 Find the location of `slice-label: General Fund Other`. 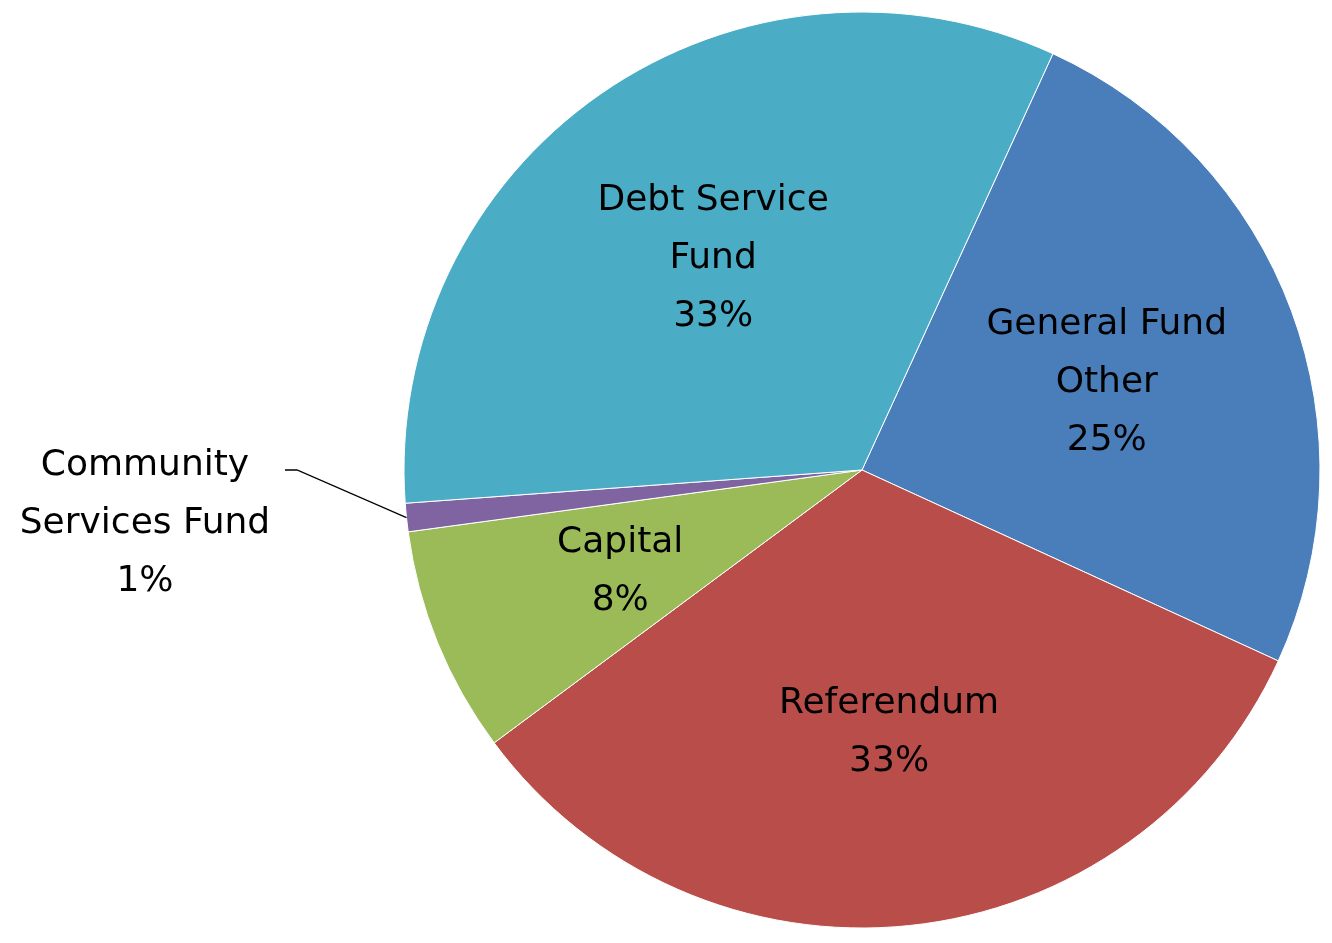

slice-label: General Fund Other is located at coordinates (1107, 350).